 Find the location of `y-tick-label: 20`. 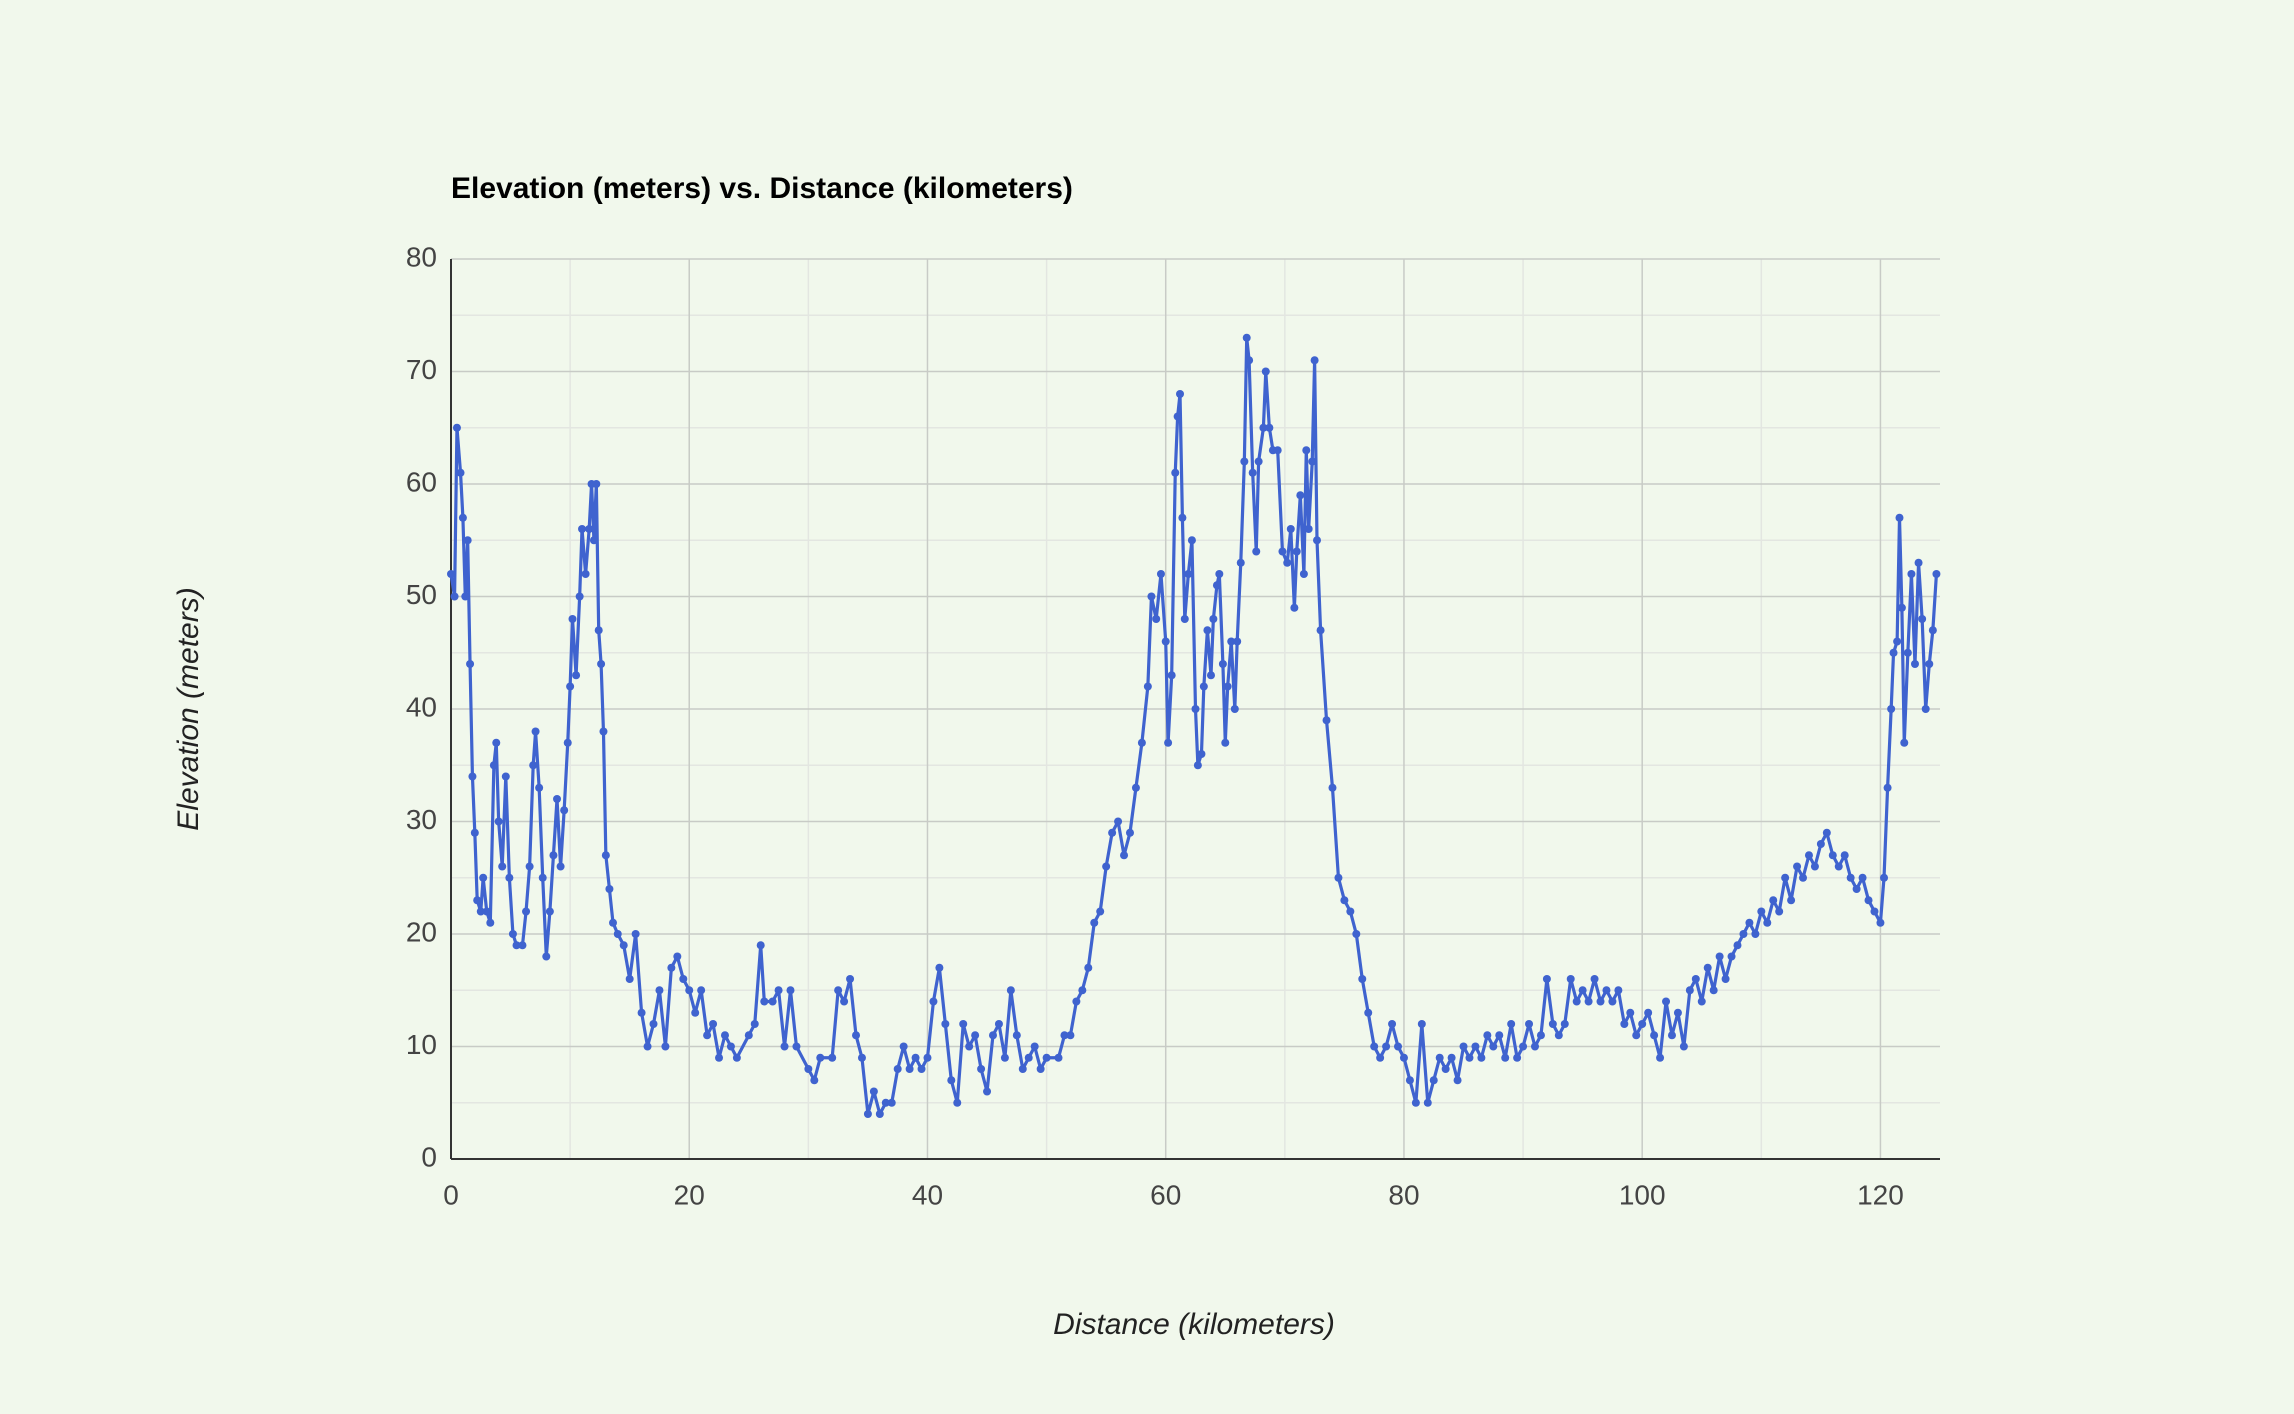

y-tick-label: 20 is located at coordinates (421, 931).